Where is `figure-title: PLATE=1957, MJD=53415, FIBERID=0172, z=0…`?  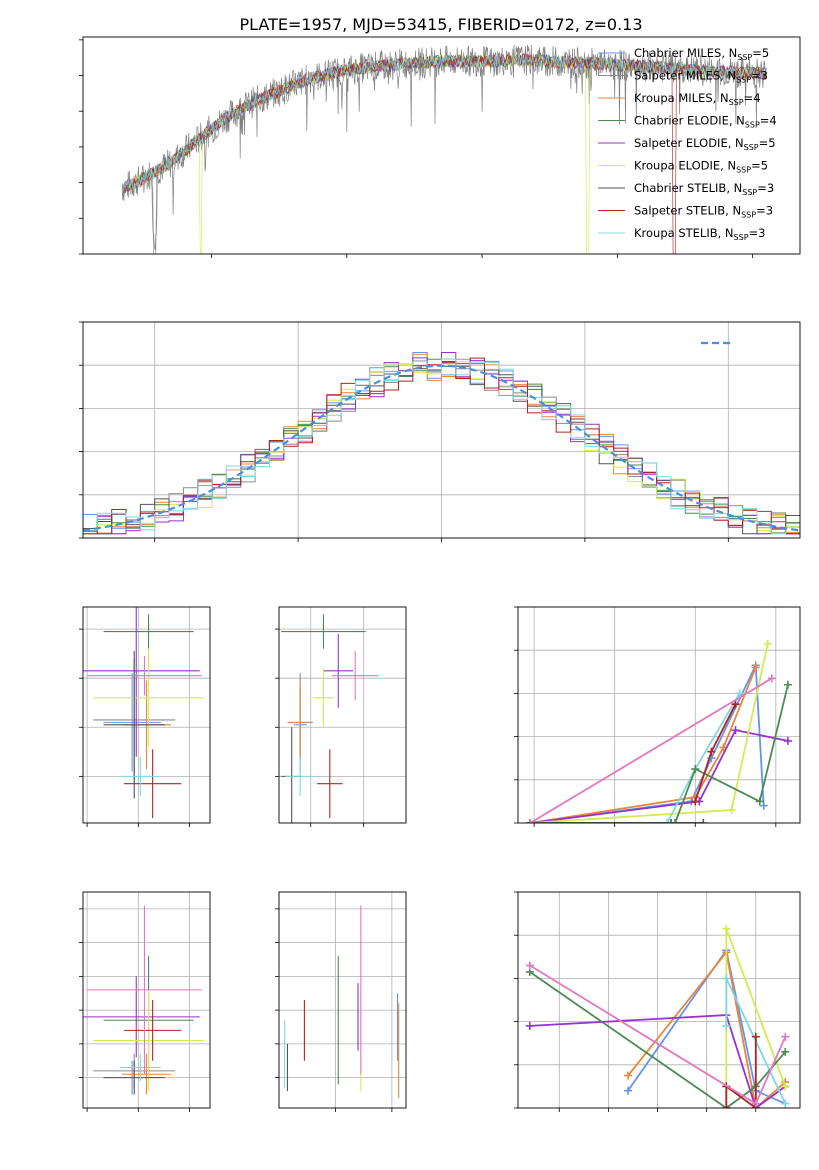 figure-title: PLATE=1957, MJD=53415, FIBERID=0172, z=0… is located at coordinates (440, 24).